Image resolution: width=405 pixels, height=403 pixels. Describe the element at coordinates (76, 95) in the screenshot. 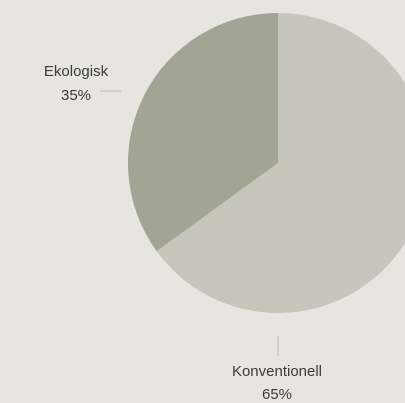

I see `slice-value-ekologisk: 35%` at that location.